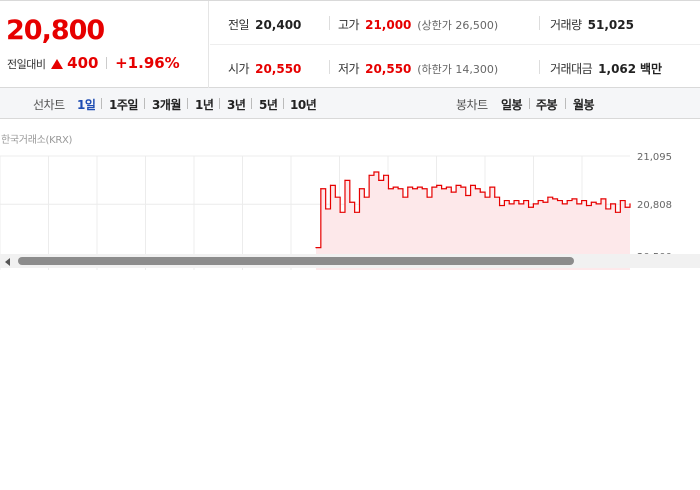 This screenshot has width=700, height=490. Describe the element at coordinates (617, 69) in the screenshot. I see `trade-amount-value: 1,062` at that location.